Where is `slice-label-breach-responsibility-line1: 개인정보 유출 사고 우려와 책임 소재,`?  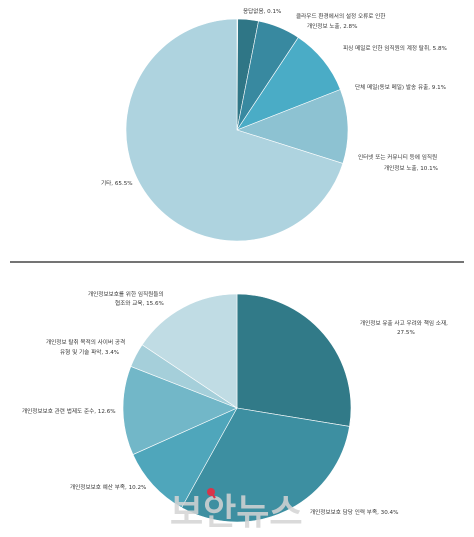 slice-label-breach-responsibility-line1: 개인정보 유출 사고 우려와 책임 소재, is located at coordinates (404, 323).